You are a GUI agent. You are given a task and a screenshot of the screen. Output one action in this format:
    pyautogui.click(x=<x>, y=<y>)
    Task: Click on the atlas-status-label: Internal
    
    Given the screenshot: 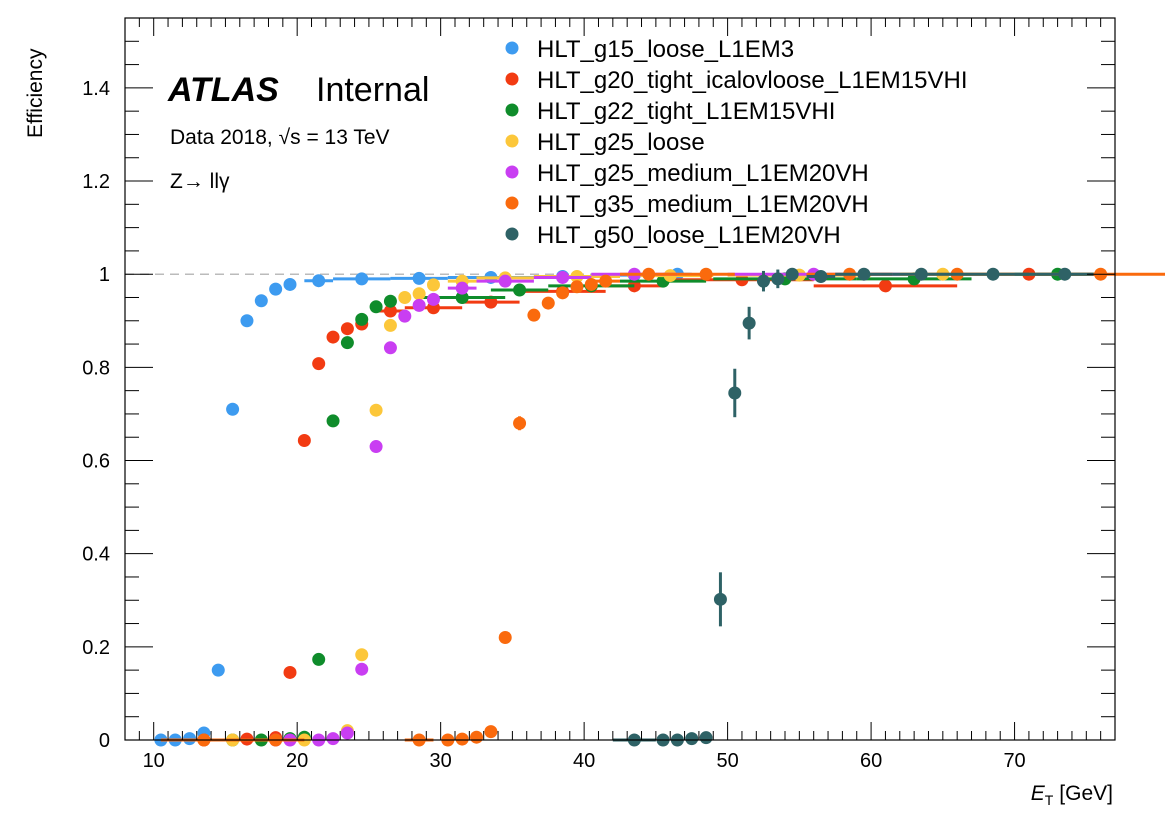 What is the action you would take?
    pyautogui.click(x=372, y=90)
    